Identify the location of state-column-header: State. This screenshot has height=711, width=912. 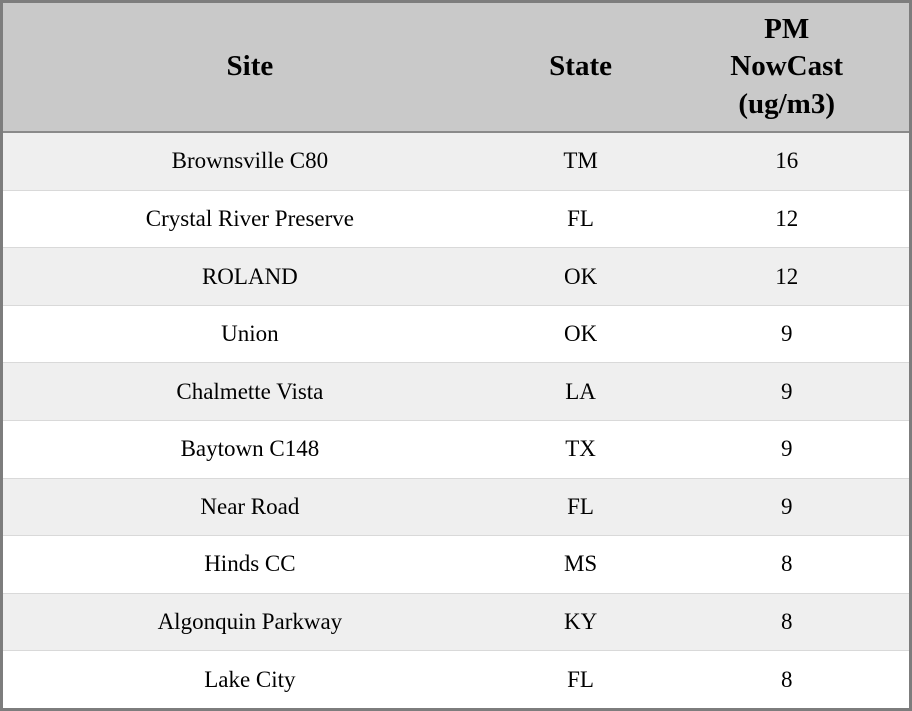
(580, 68).